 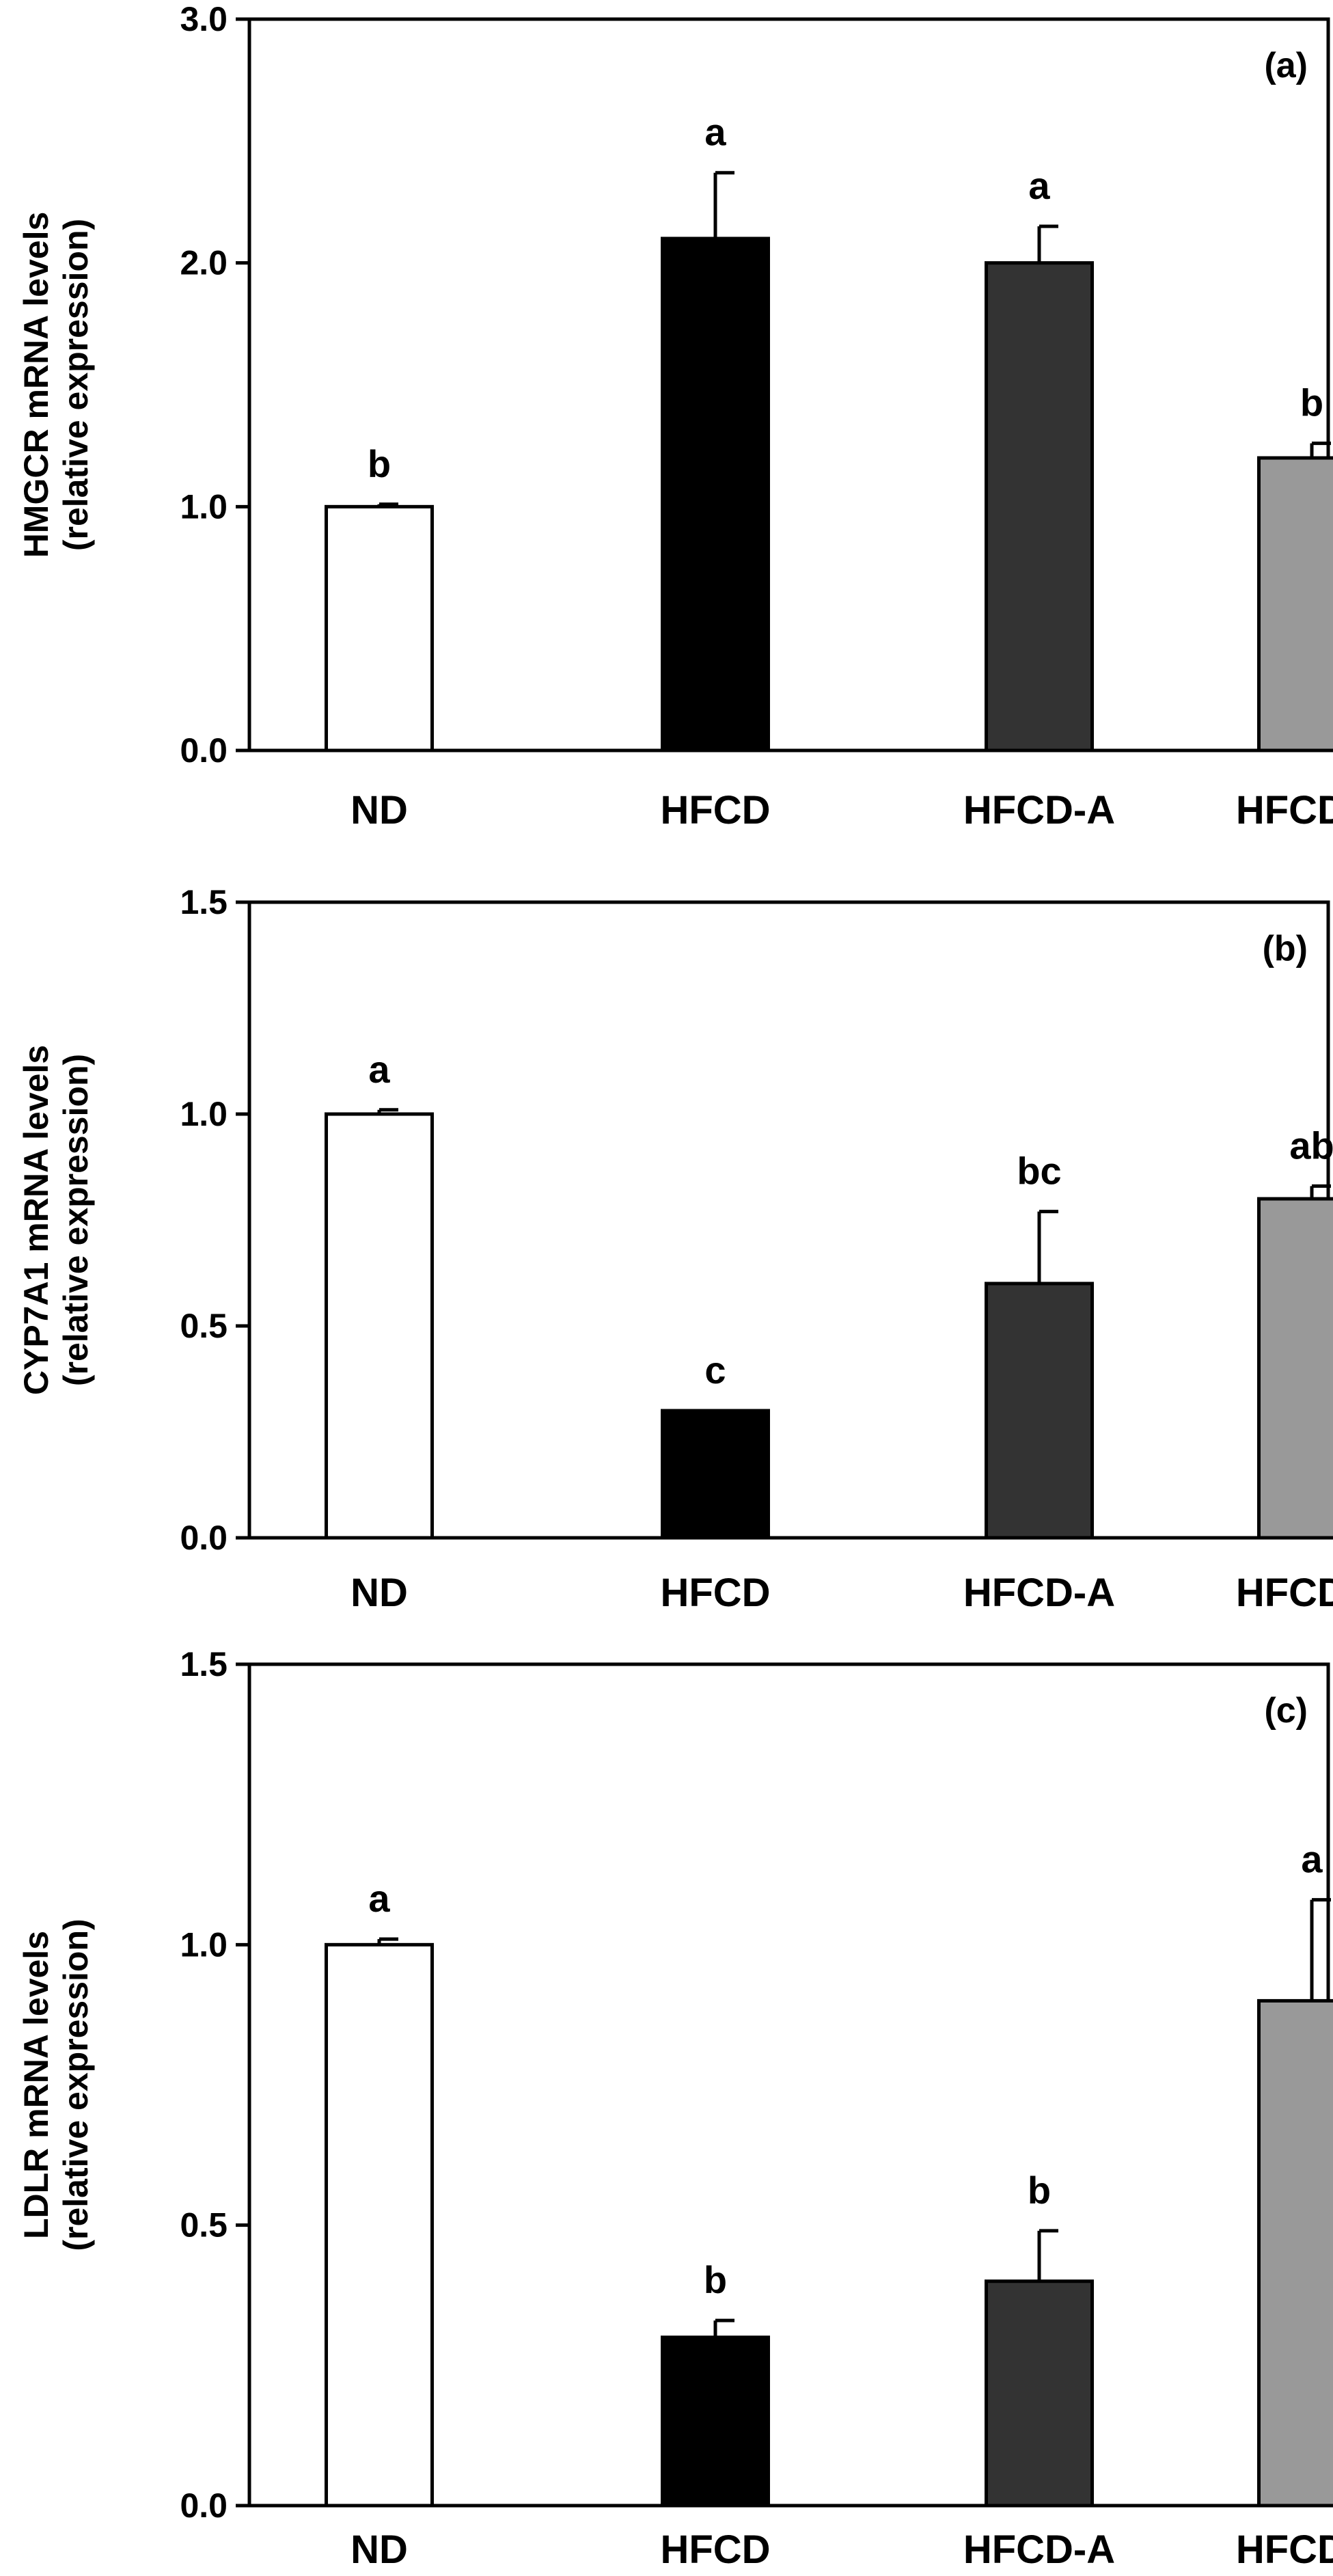 I want to click on significance-label: ab, so click(x=1311, y=1146).